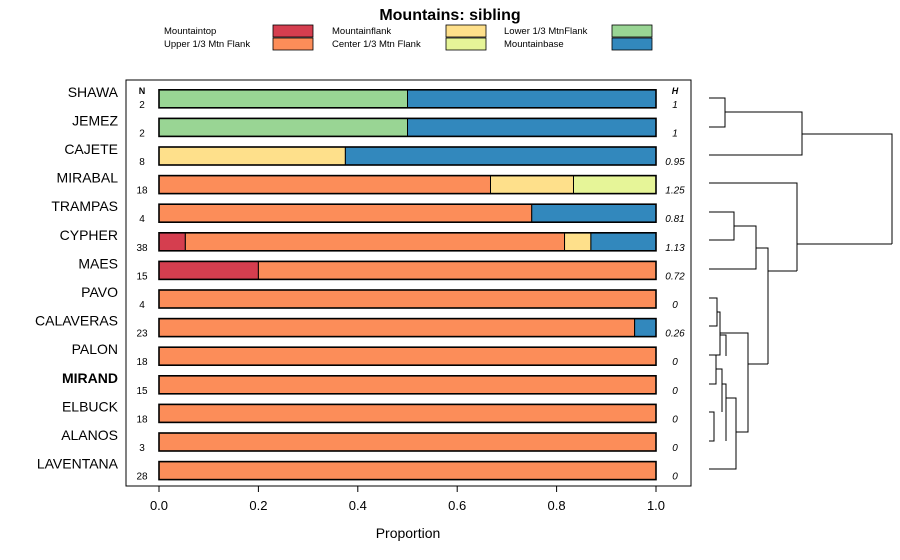 The height and width of the screenshot is (560, 900). What do you see at coordinates (142, 162) in the screenshot?
I see `n-value: 8` at bounding box center [142, 162].